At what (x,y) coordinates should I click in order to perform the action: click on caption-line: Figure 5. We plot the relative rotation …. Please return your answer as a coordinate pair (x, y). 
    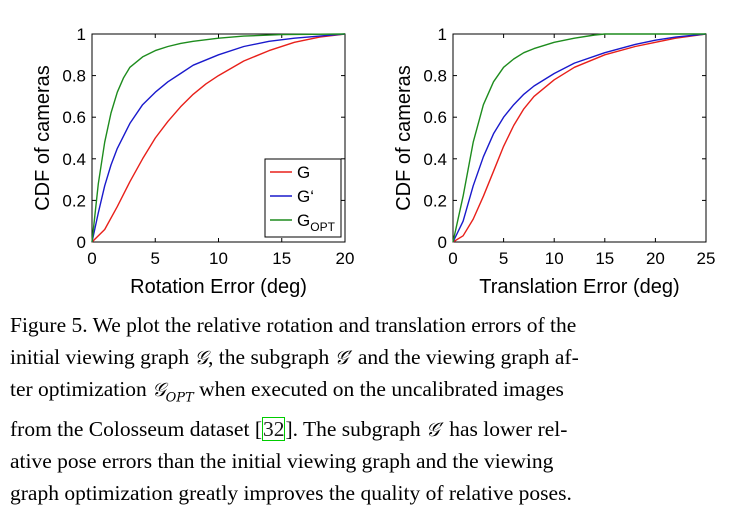
    Looking at the image, I should click on (376, 326).